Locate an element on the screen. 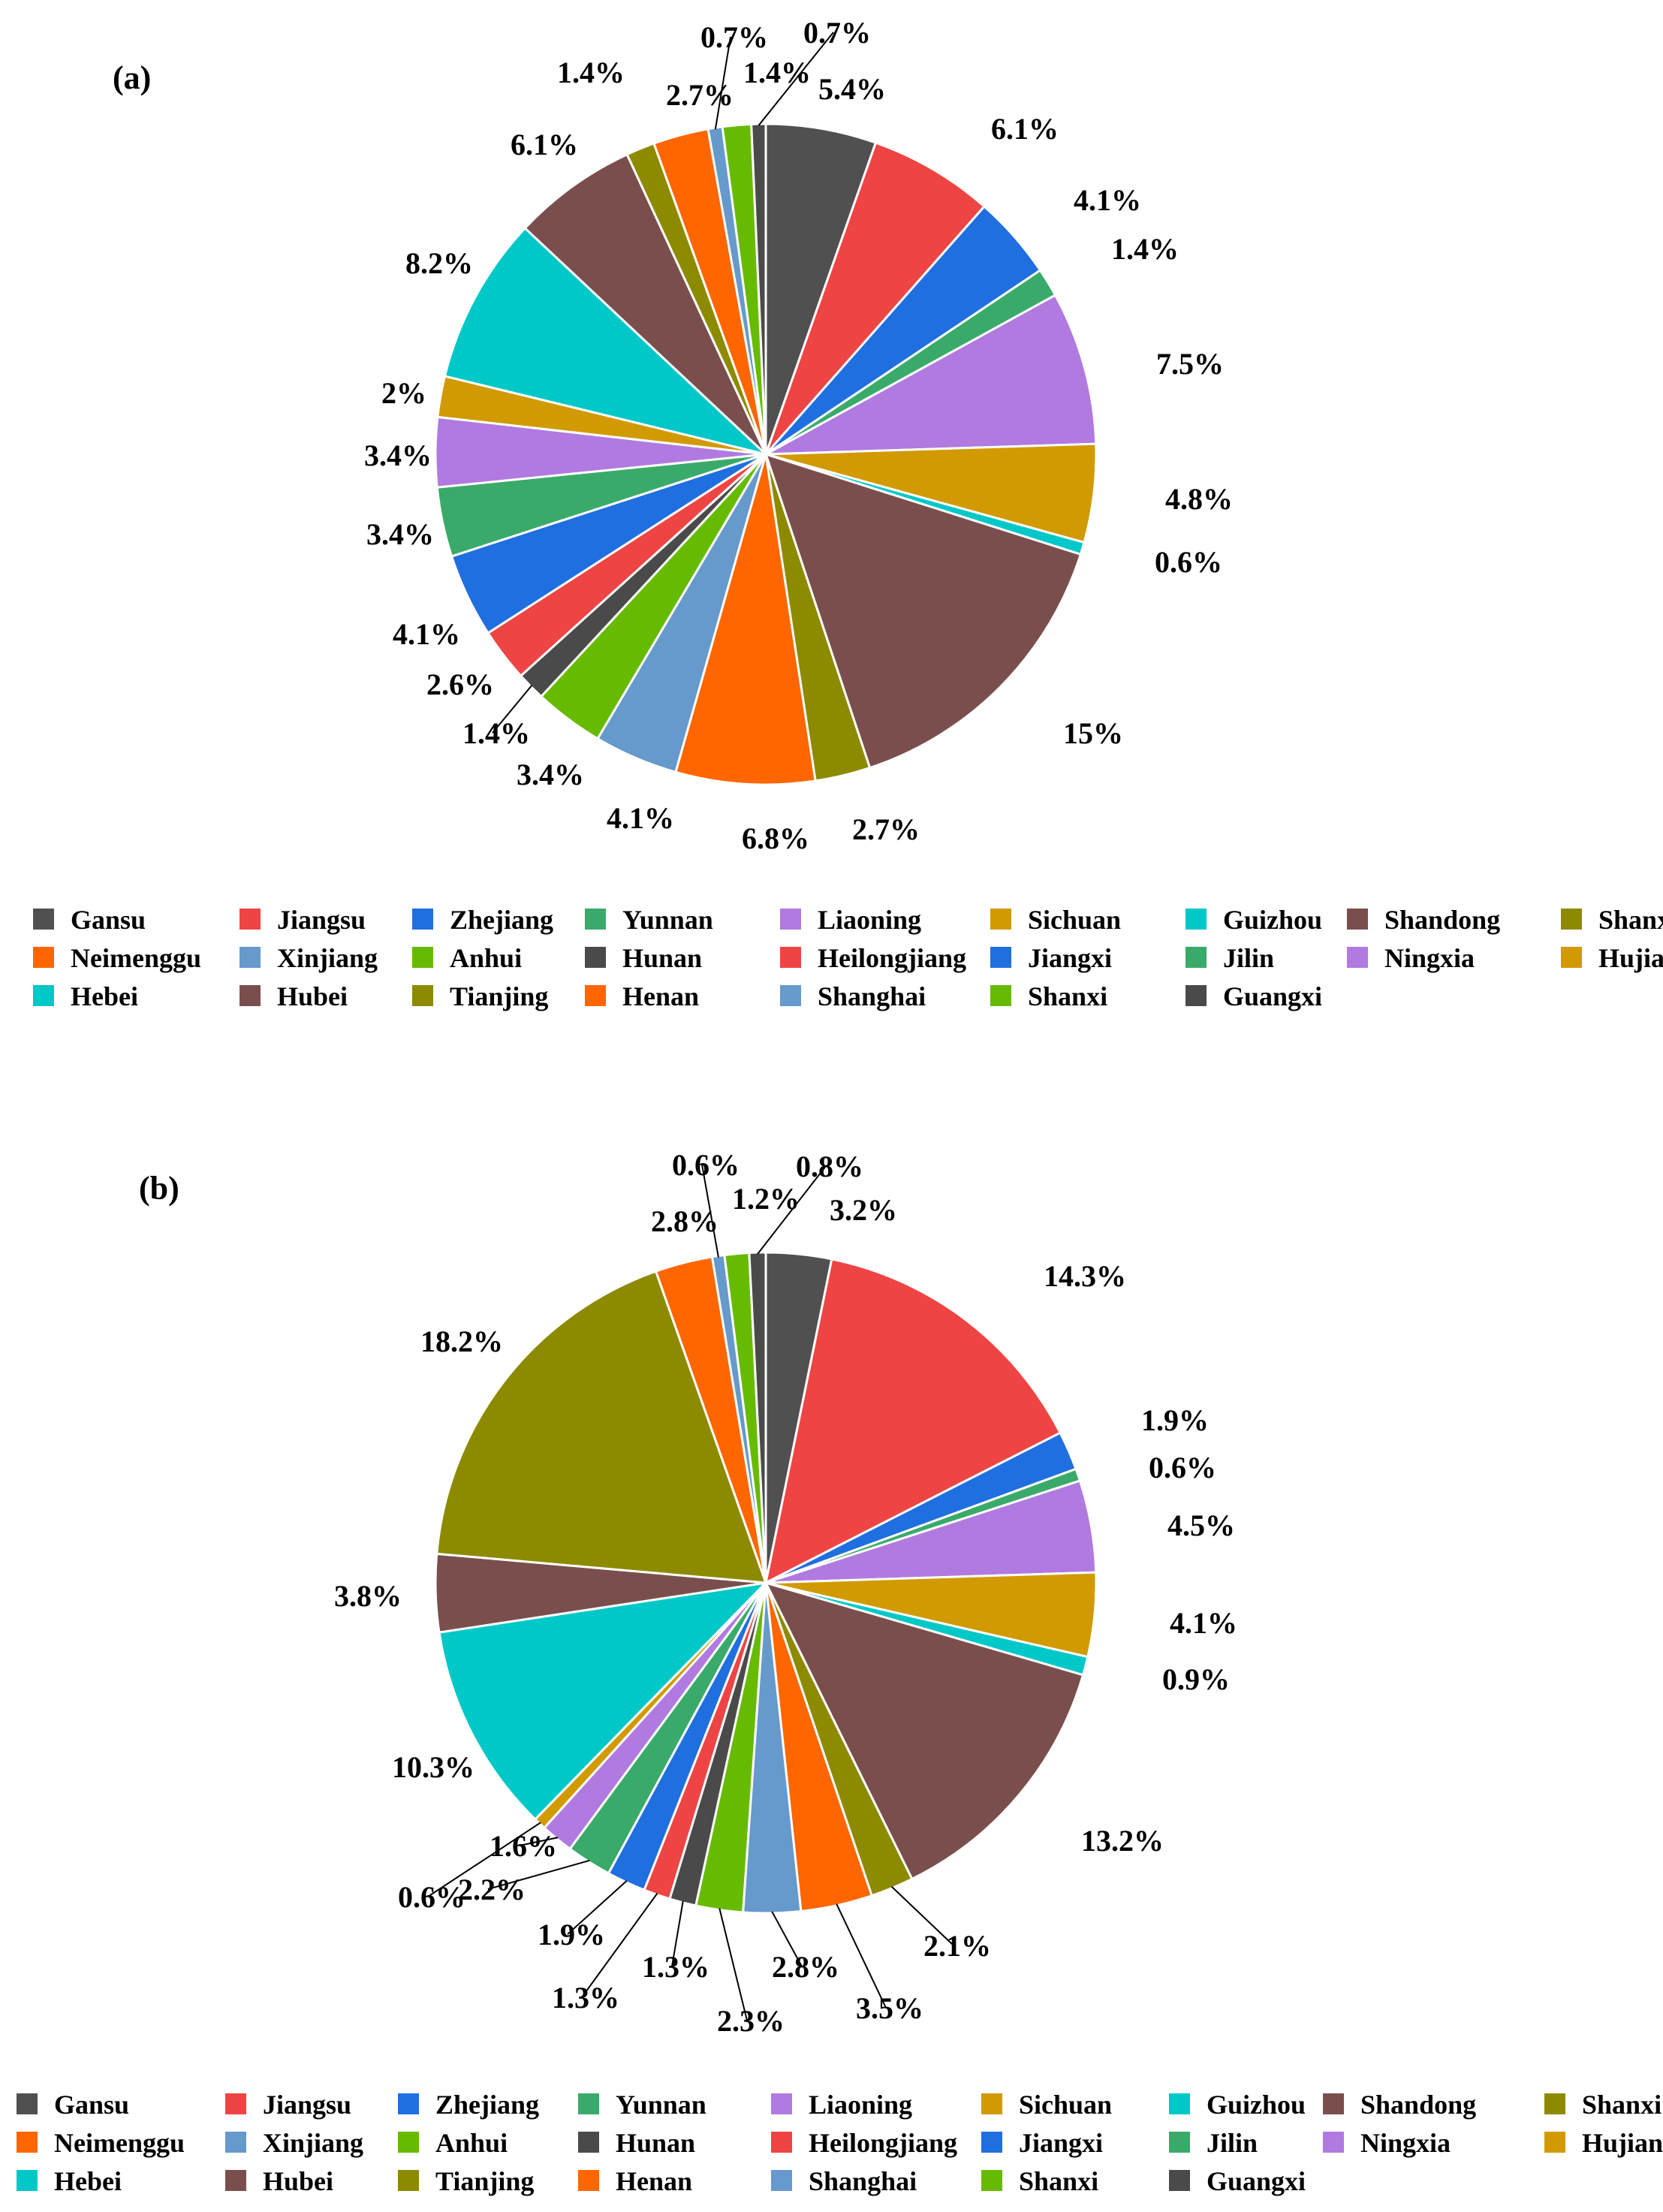  pie-b-label-sichuan: 4.1% is located at coordinates (1203, 1623).